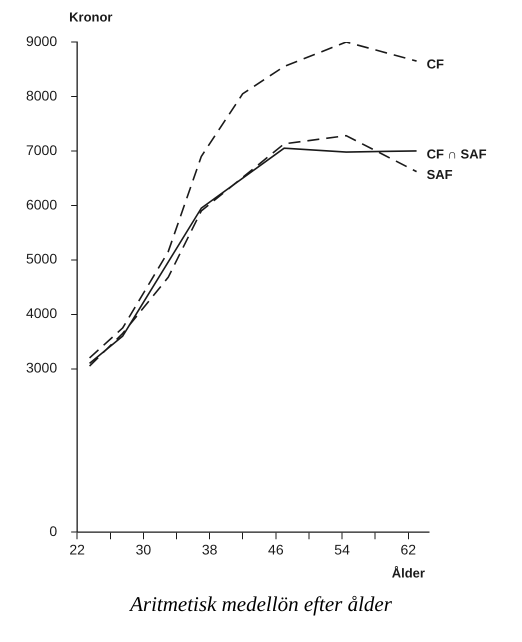 This screenshot has width=522, height=642. Describe the element at coordinates (342, 549) in the screenshot. I see `x-tick-label: 54` at that location.